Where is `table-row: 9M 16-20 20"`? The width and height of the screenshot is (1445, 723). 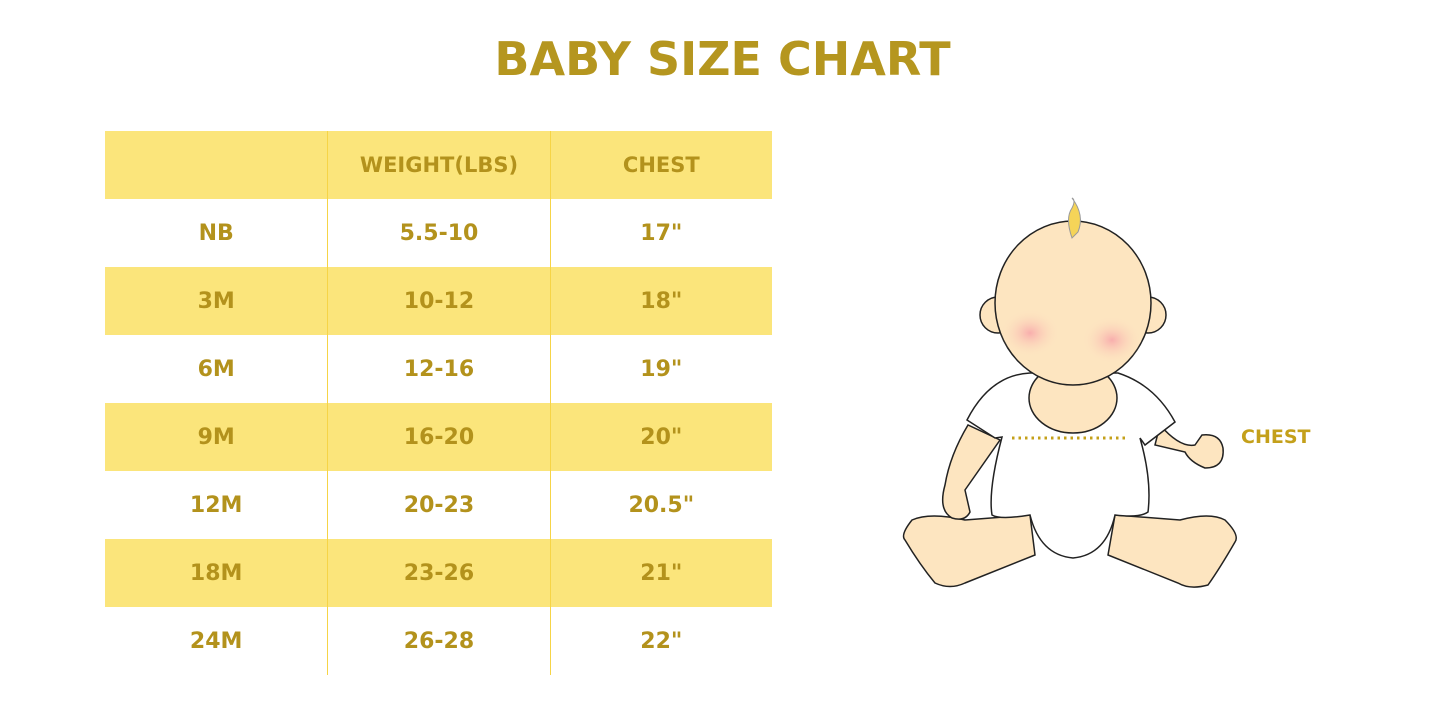
table-row: 9M 16-20 20" is located at coordinates (438, 437).